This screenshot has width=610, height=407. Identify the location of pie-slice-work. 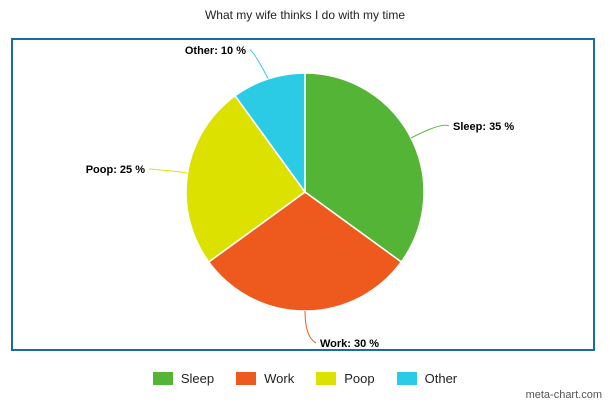
(305, 251).